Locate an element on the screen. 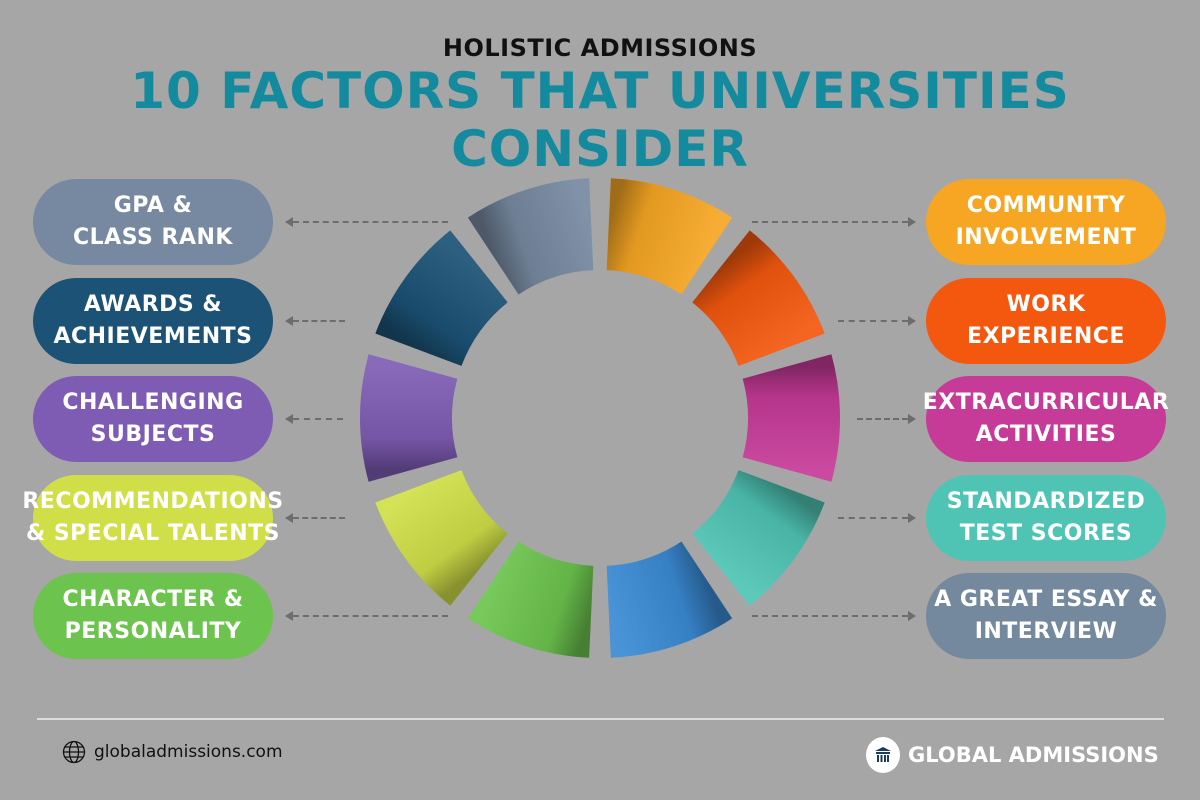 The image size is (1200, 800). building-icon is located at coordinates (883, 755).